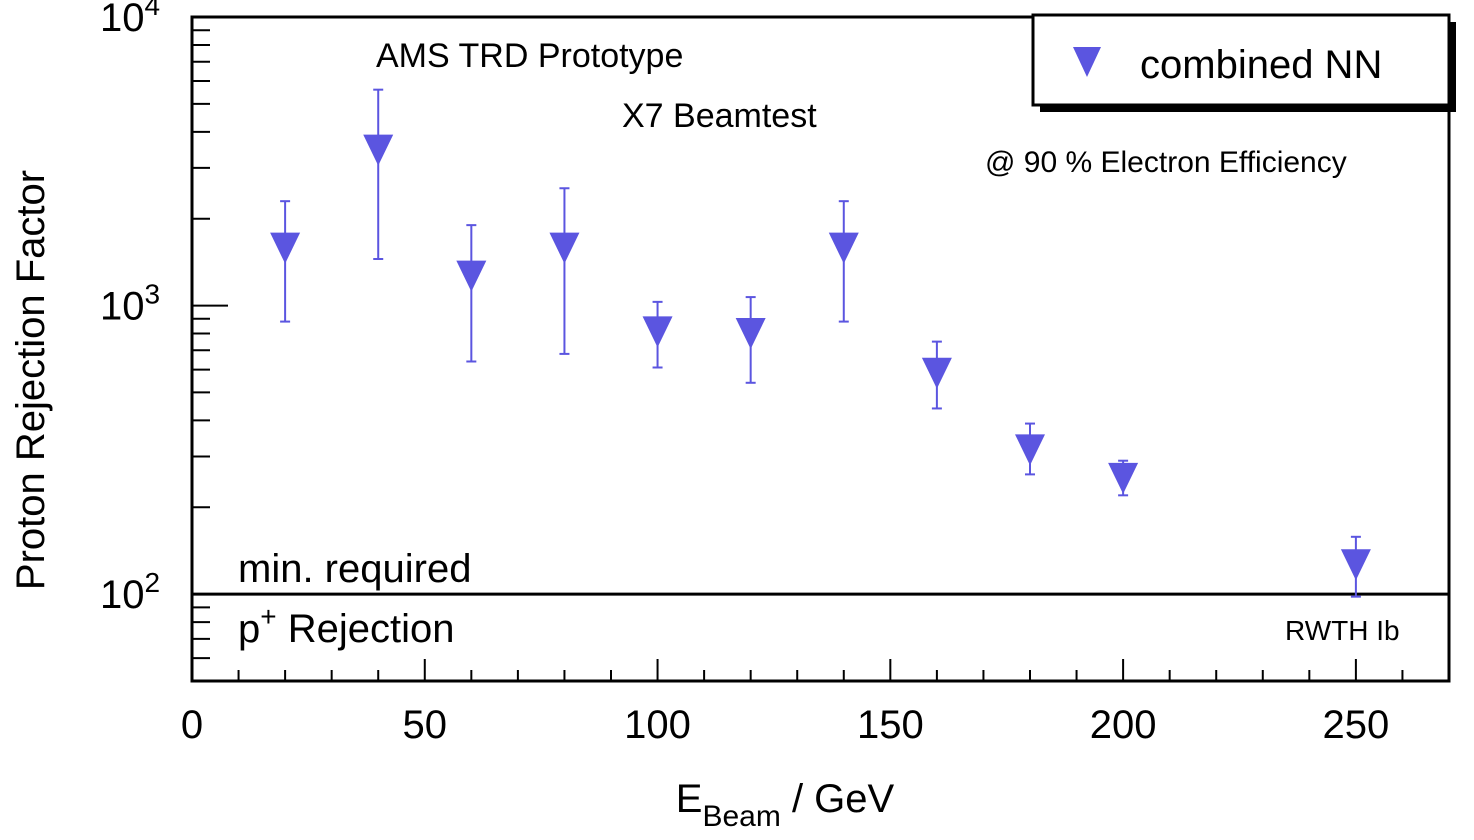  What do you see at coordinates (529, 56) in the screenshot?
I see `title-line1: AMS TRD Prototype` at bounding box center [529, 56].